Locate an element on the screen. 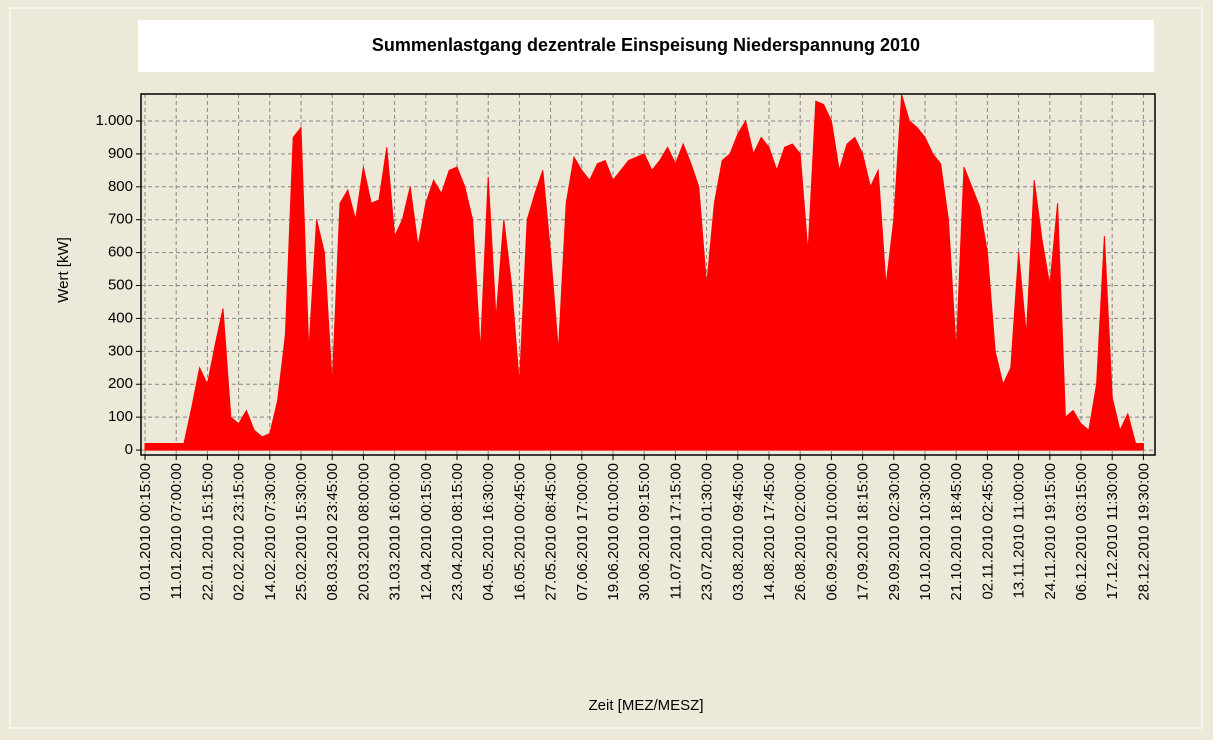 Image resolution: width=1213 pixels, height=740 pixels. x-tick-label: 19.06.2010 01:00:00 is located at coordinates (613, 532).